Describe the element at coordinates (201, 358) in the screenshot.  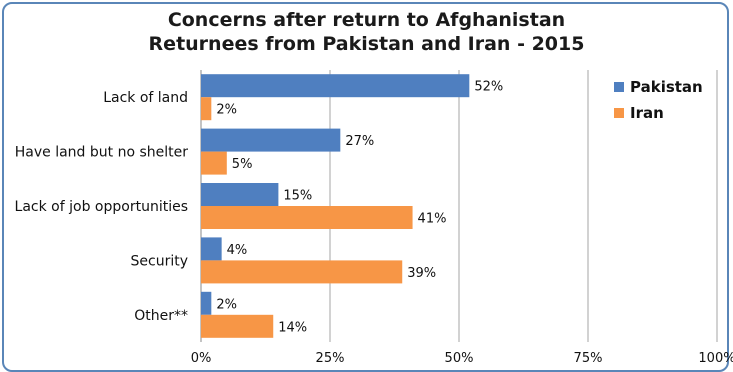
I see `x-tick-label: 0%` at that location.